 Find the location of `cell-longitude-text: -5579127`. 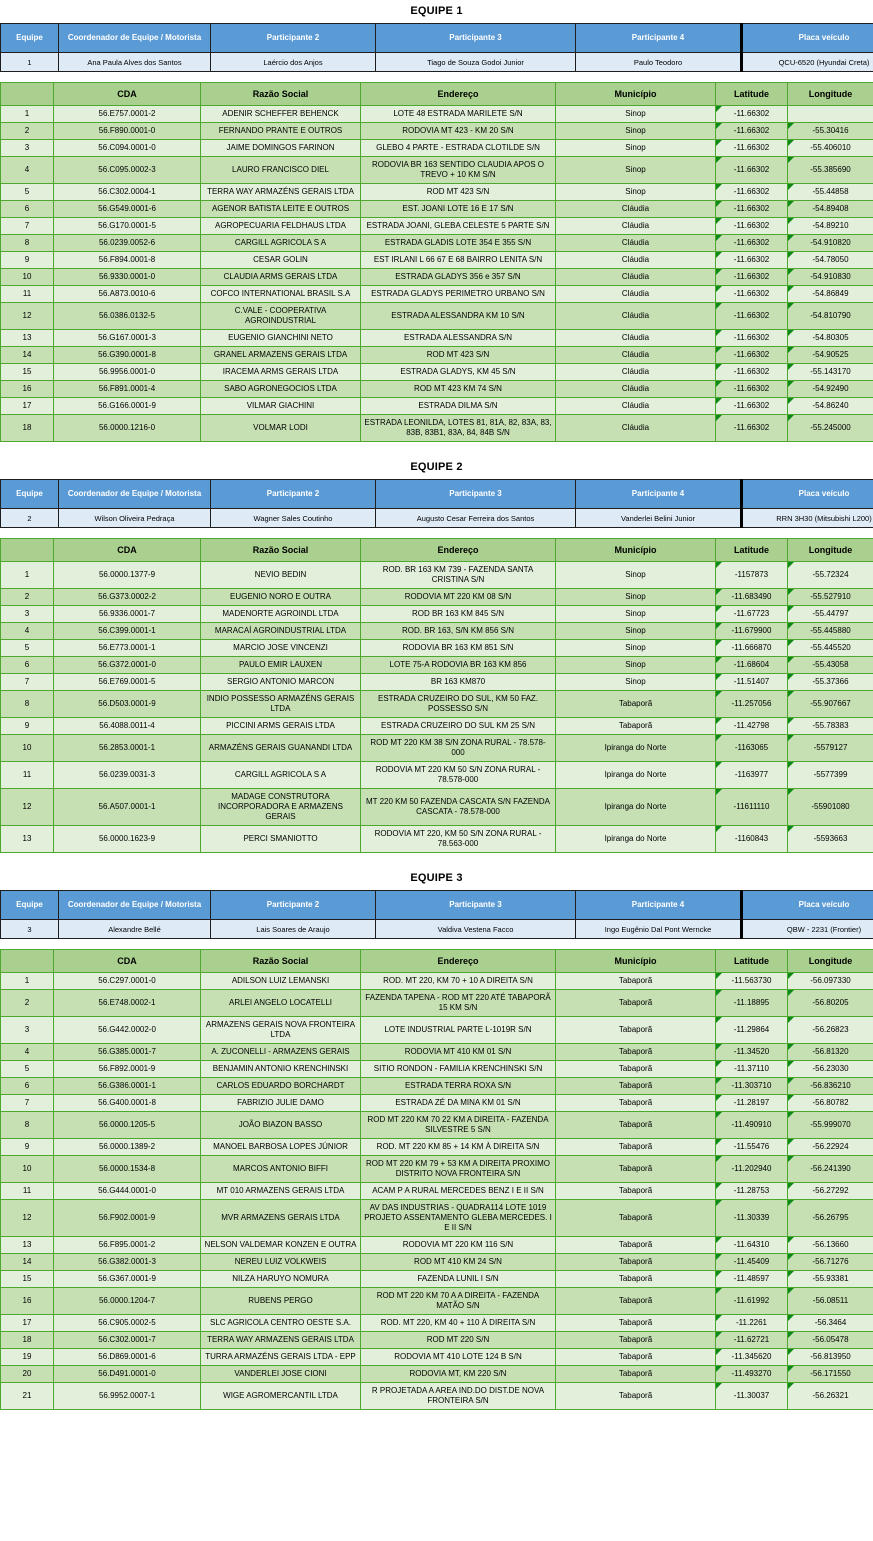

cell-longitude-text: -5579127 is located at coordinates (830, 747).